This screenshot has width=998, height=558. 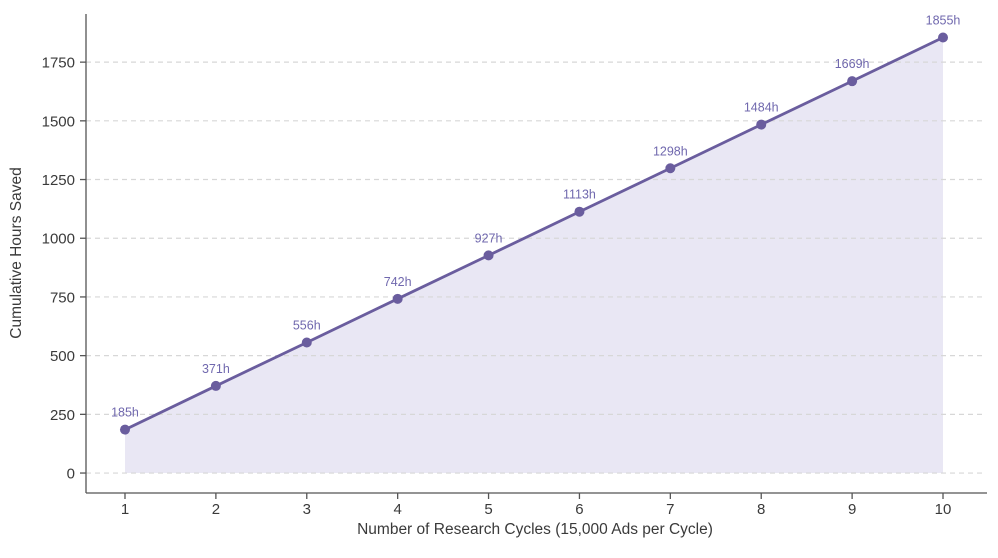 I want to click on x-tick-label-10: 10, so click(x=943, y=509).